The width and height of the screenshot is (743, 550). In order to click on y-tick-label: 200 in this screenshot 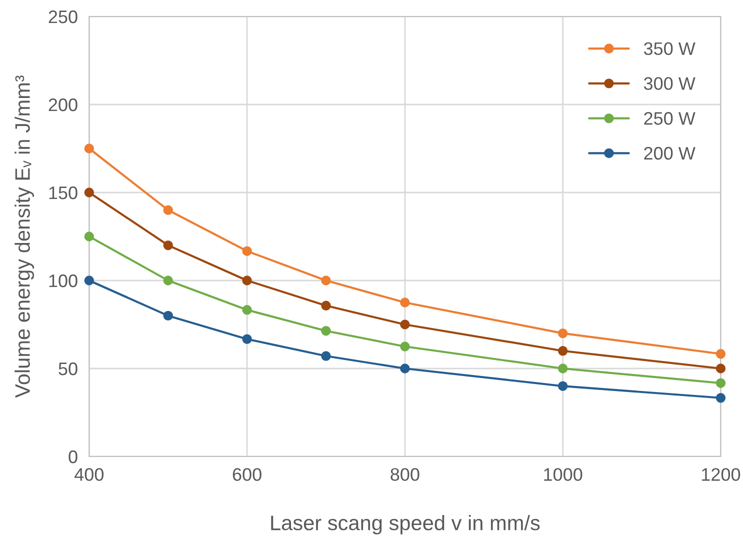, I will do `click(63, 105)`.